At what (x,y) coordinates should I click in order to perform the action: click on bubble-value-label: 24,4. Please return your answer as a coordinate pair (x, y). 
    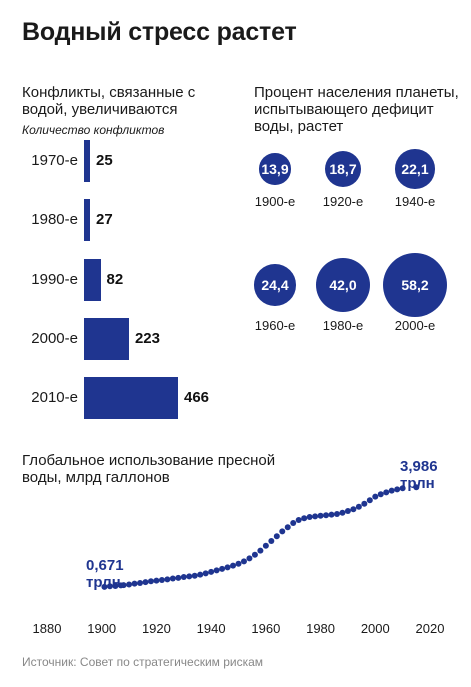
    Looking at the image, I should click on (275, 284).